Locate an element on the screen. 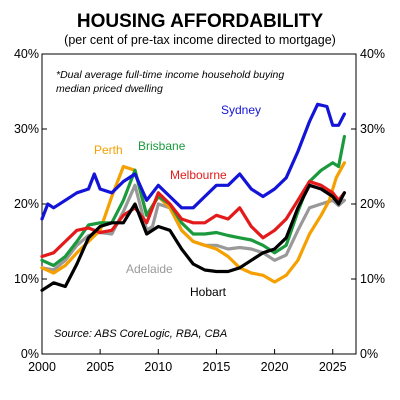  series-label-adelaide: Adelaide is located at coordinates (149, 269).